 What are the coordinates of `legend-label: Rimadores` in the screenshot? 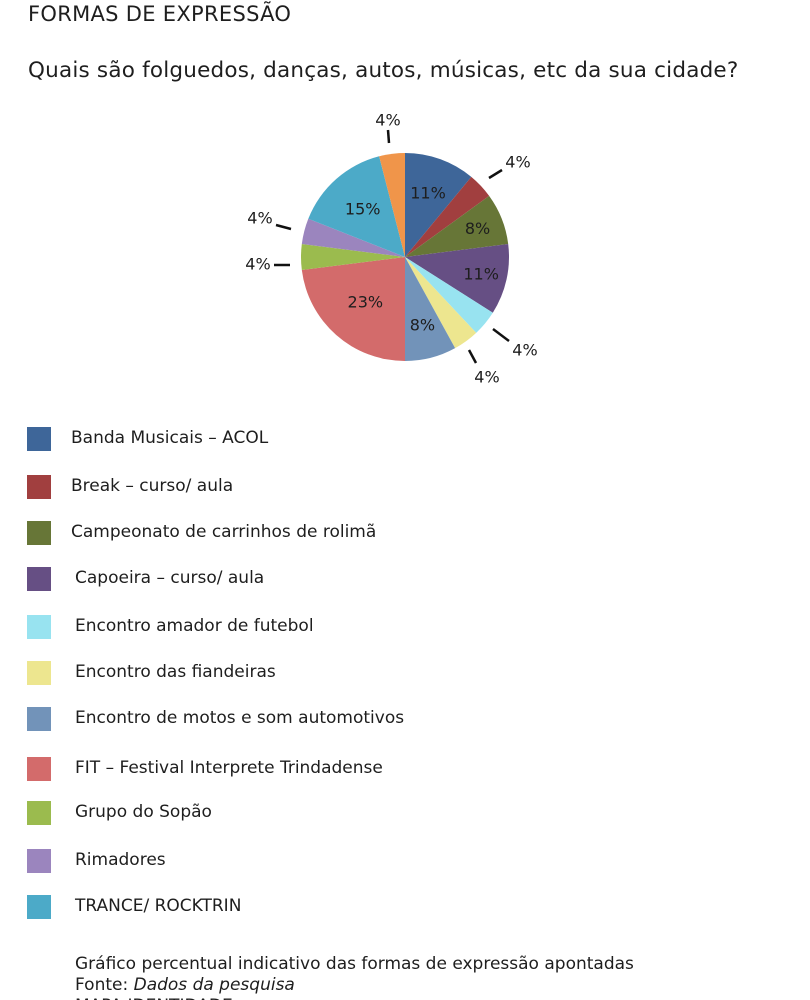 It's located at (120, 860).